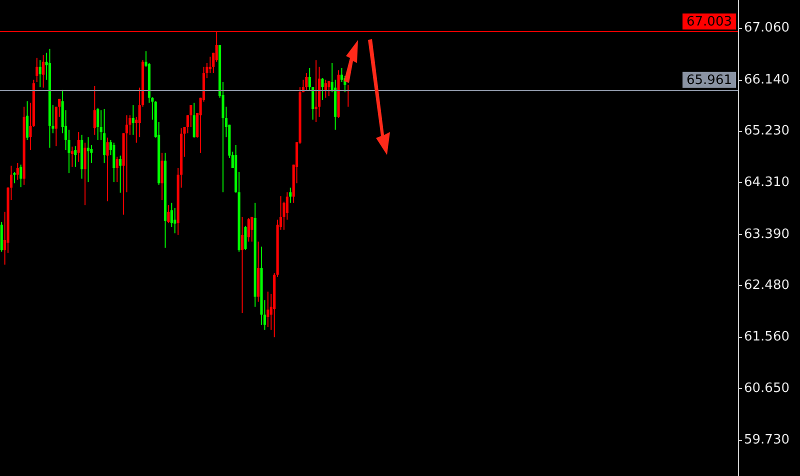 Image resolution: width=800 pixels, height=476 pixels. What do you see at coordinates (767, 440) in the screenshot?
I see `y-tick-label: 59.730` at bounding box center [767, 440].